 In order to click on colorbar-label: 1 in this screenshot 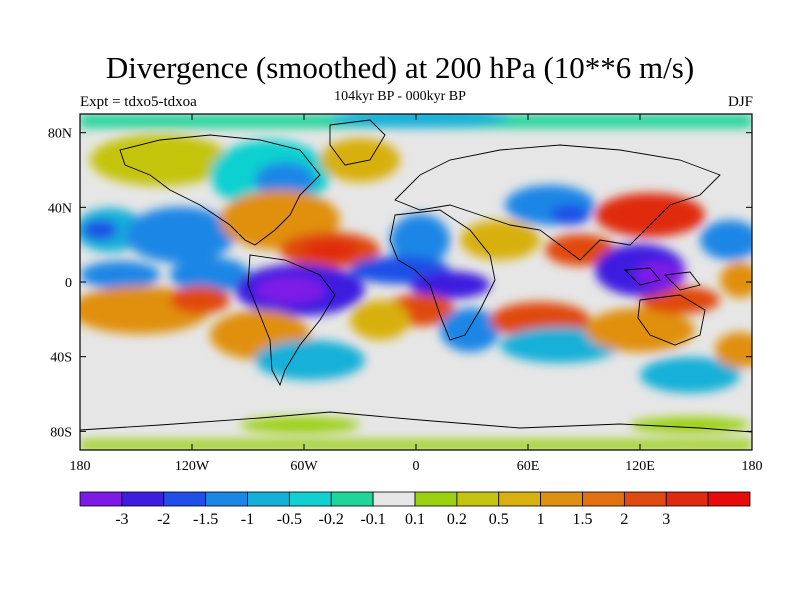, I will do `click(541, 519)`.